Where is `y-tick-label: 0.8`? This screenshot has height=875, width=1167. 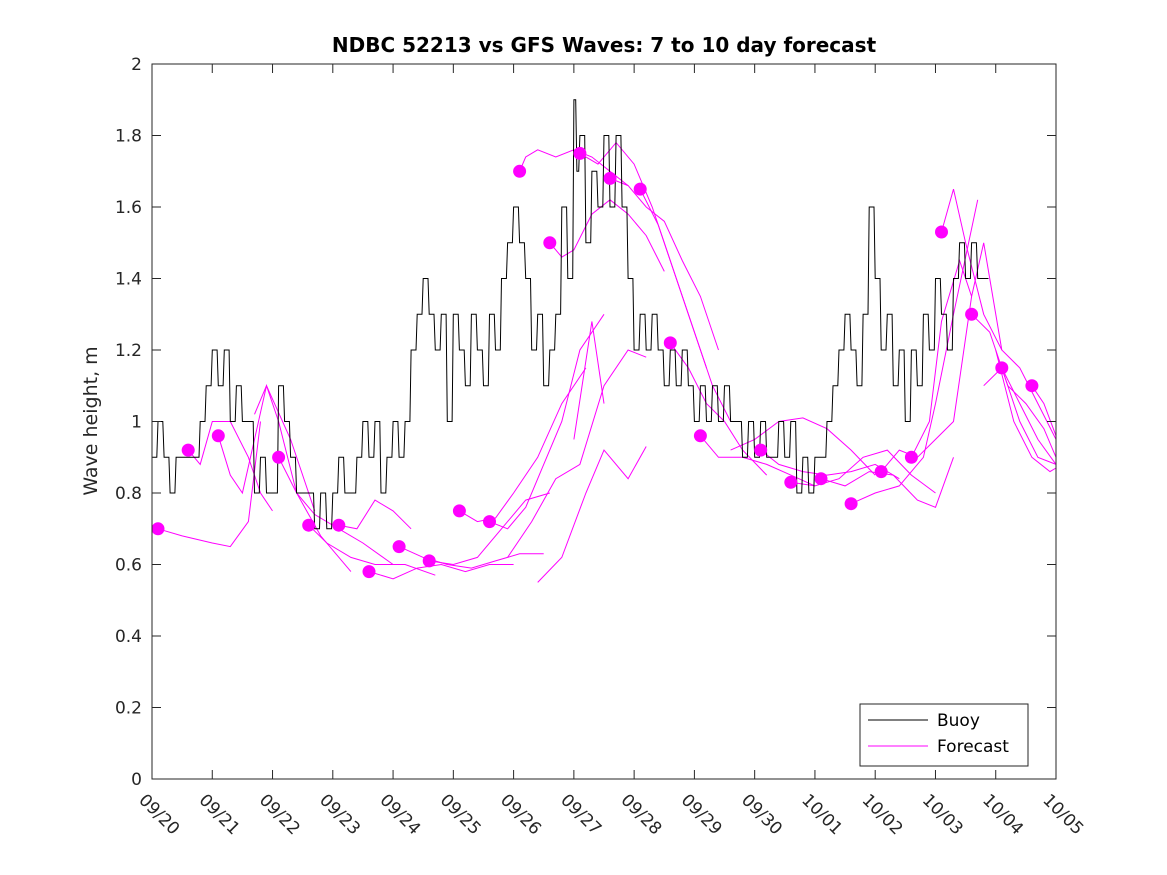
y-tick-label: 0.8 is located at coordinates (128, 494).